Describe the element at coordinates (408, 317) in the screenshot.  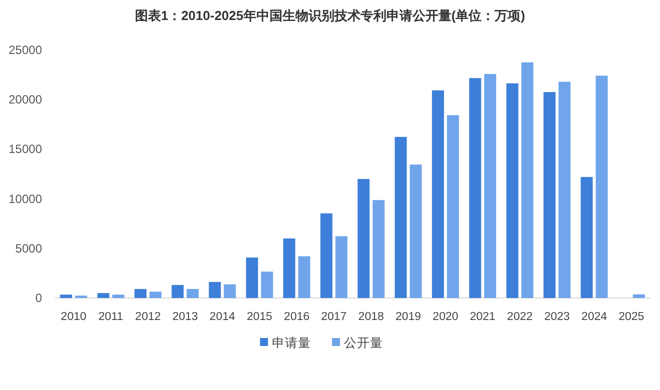
I see `x-tick-label: 2019` at that location.